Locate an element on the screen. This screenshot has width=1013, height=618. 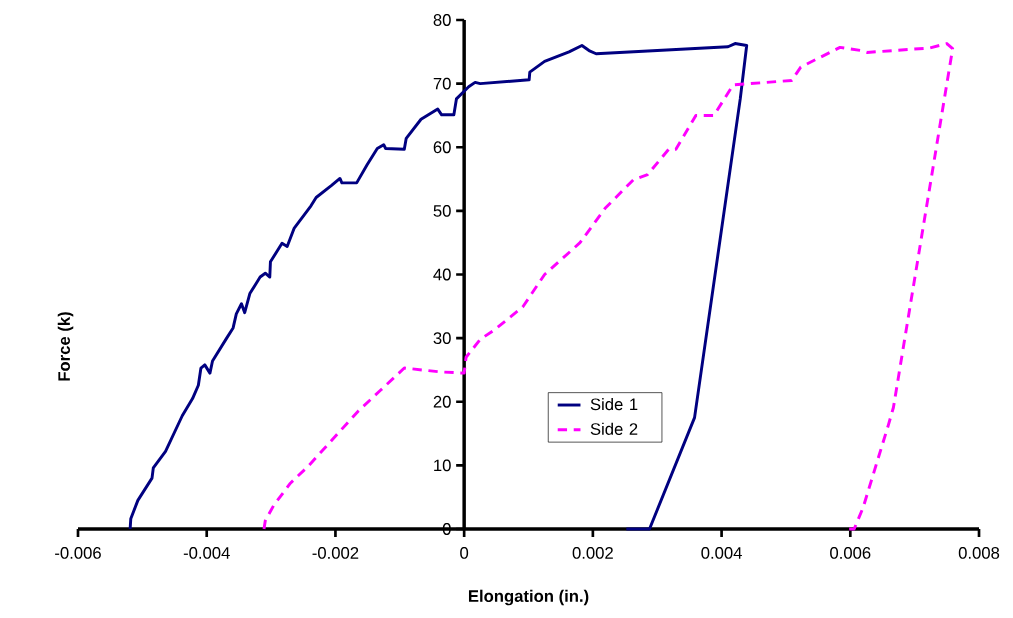
x-tick-label: 0.008 is located at coordinates (979, 553).